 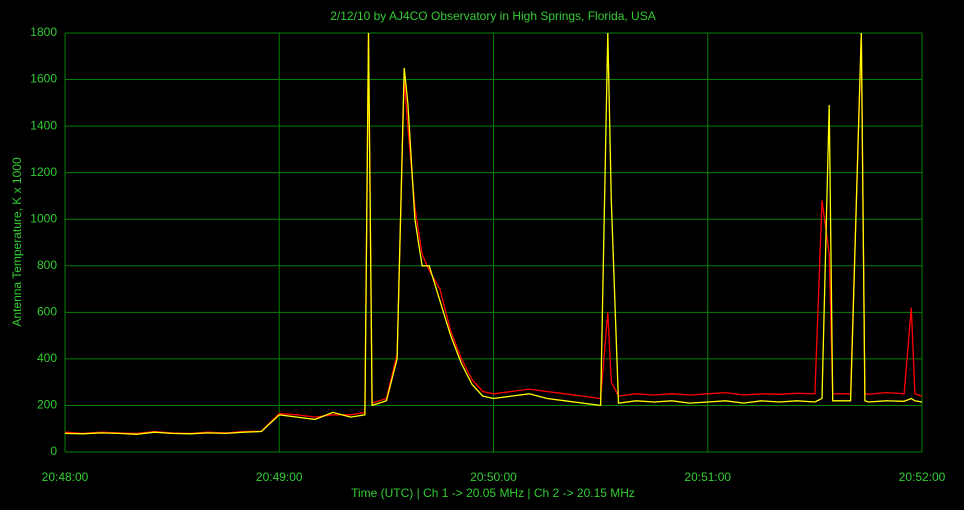 What do you see at coordinates (47, 312) in the screenshot?
I see `y-tick-label: 600` at bounding box center [47, 312].